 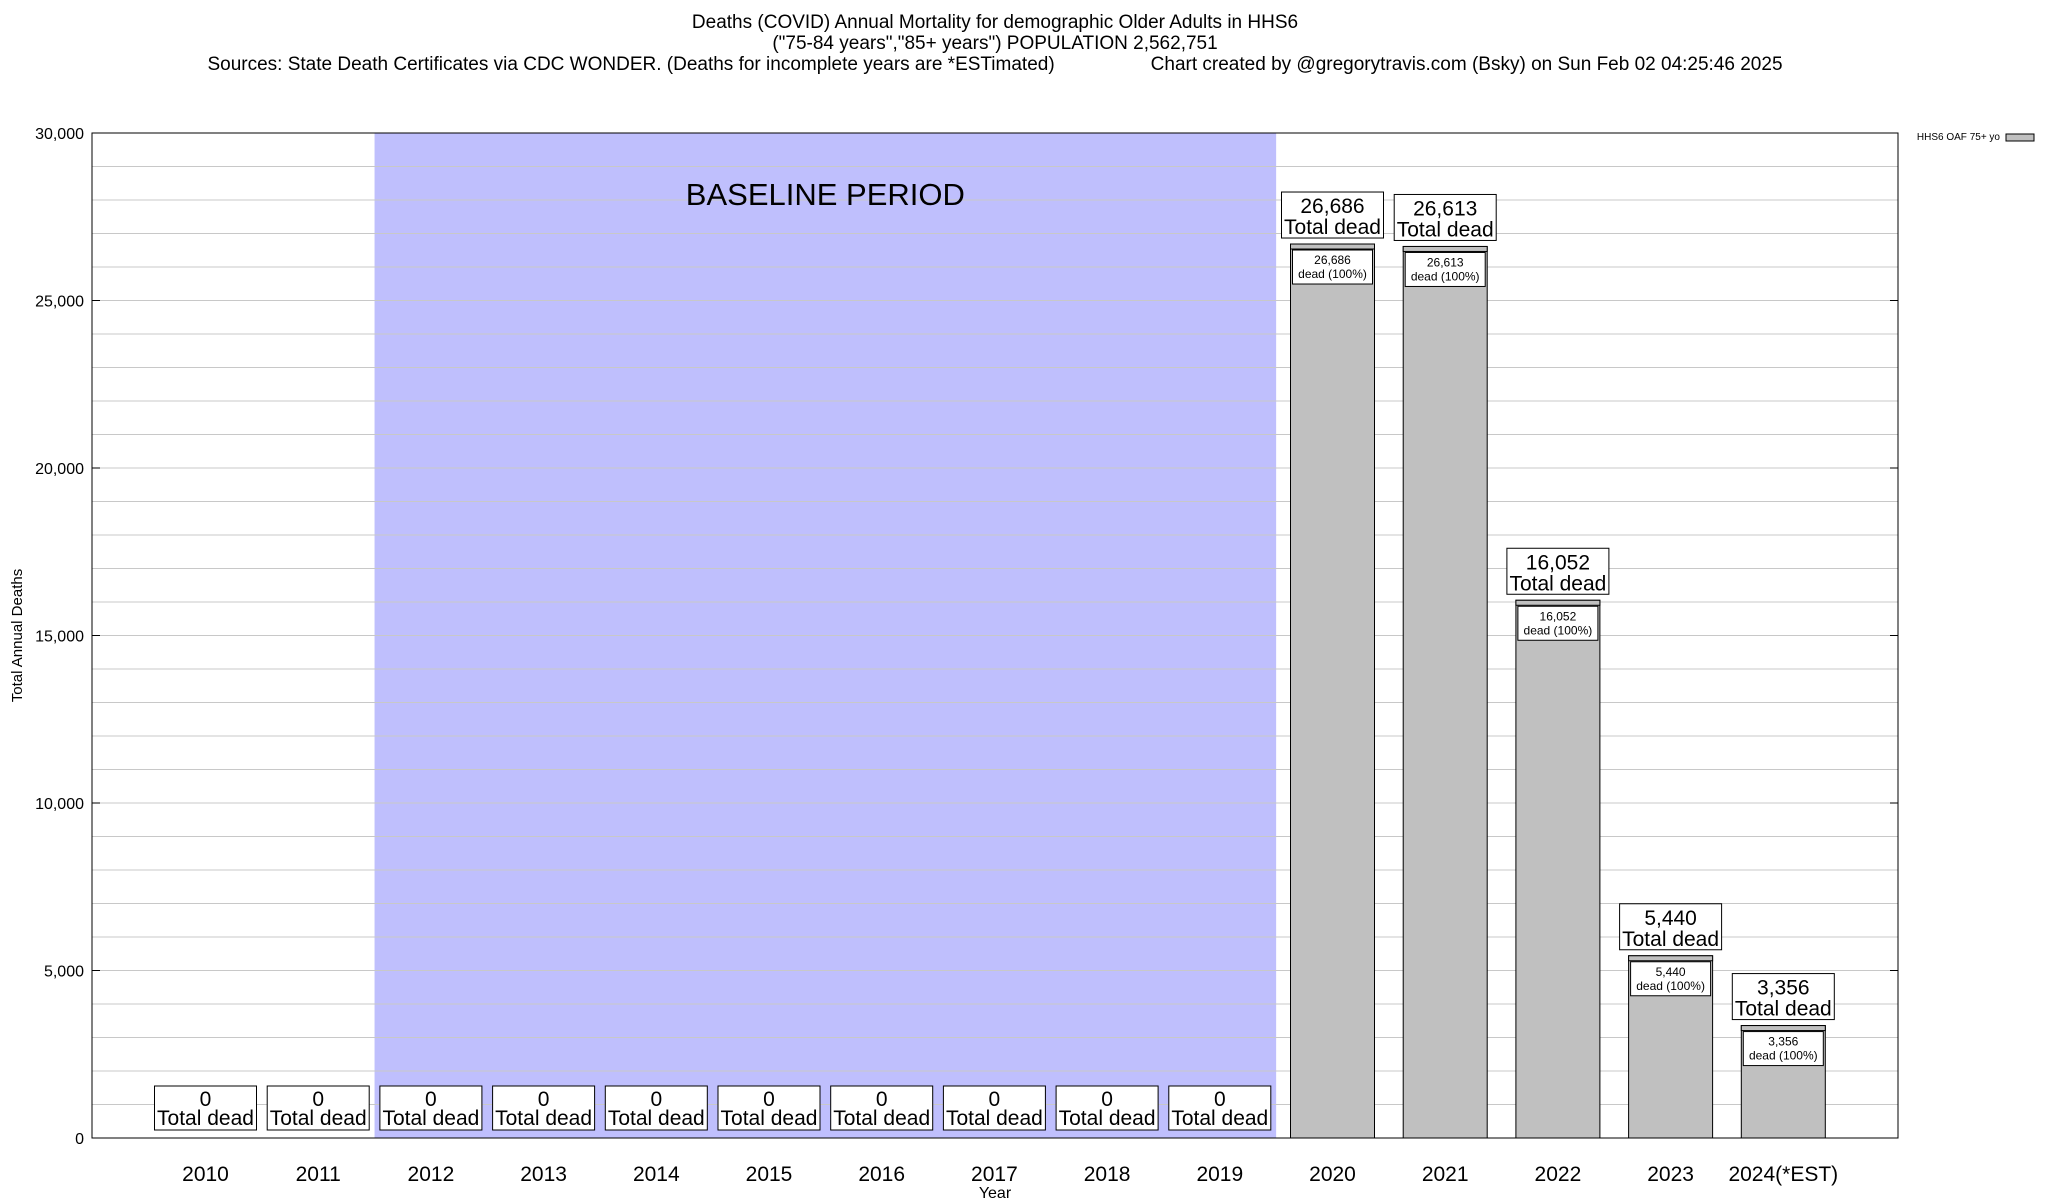 What do you see at coordinates (994, 1174) in the screenshot?
I see `x-tick-label: 2017` at bounding box center [994, 1174].